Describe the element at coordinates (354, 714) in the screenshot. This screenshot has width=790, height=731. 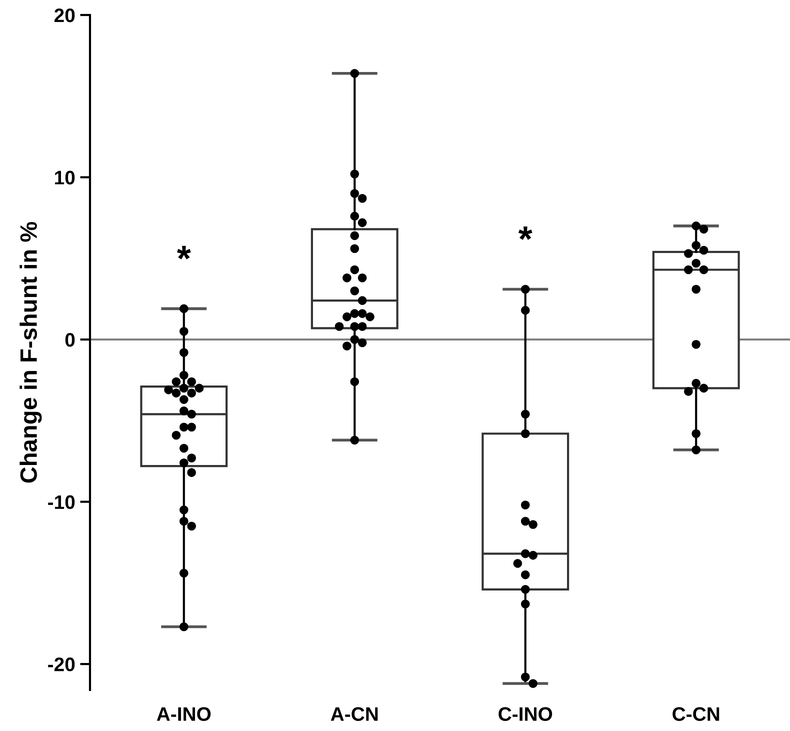
I see `x-tick-label: A-CN` at that location.